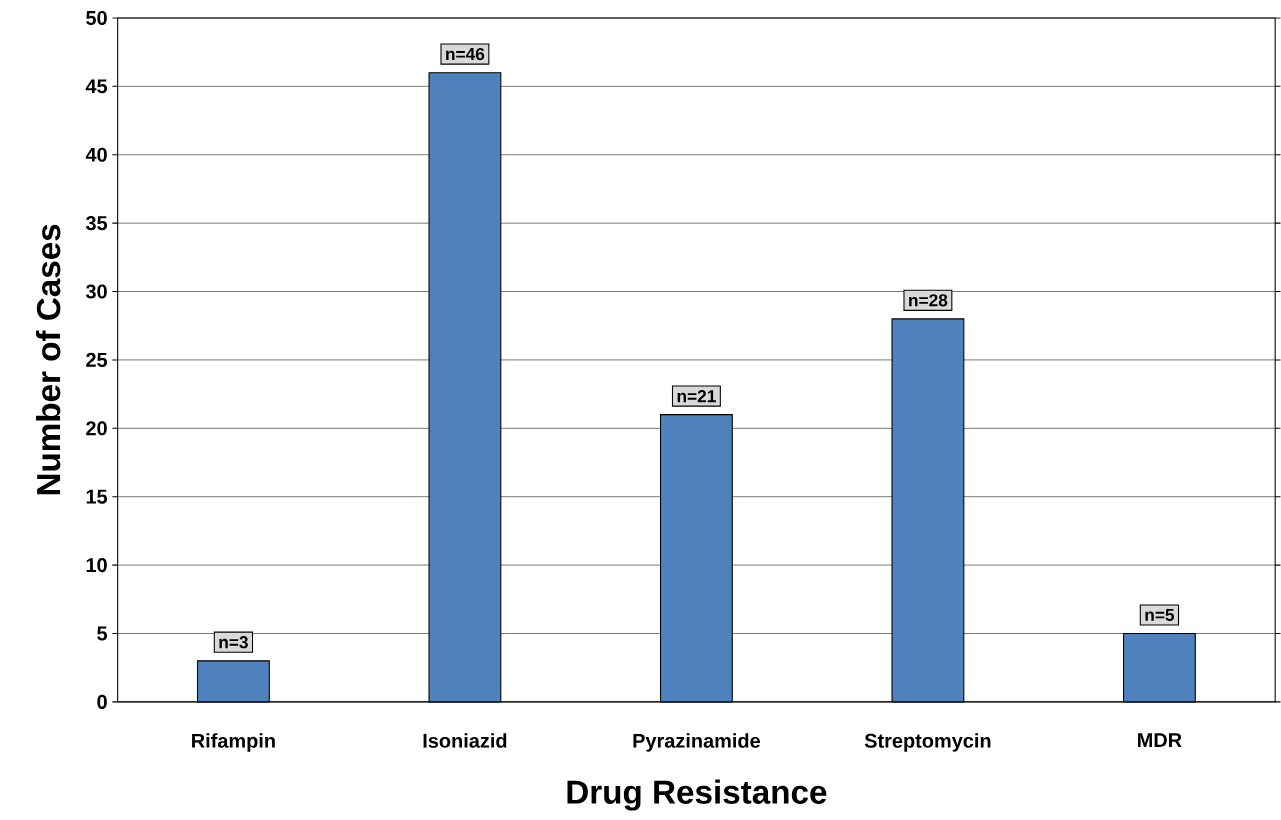  Describe the element at coordinates (1160, 615) in the screenshot. I see `data-label: n=5` at that location.